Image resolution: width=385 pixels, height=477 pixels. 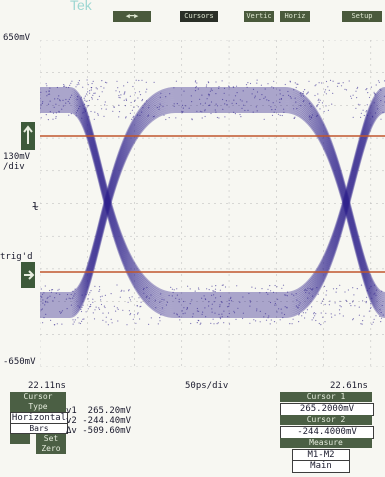 What do you see at coordinates (295, 16) in the screenshot?
I see `horizontal-button: Horiz` at bounding box center [295, 16].